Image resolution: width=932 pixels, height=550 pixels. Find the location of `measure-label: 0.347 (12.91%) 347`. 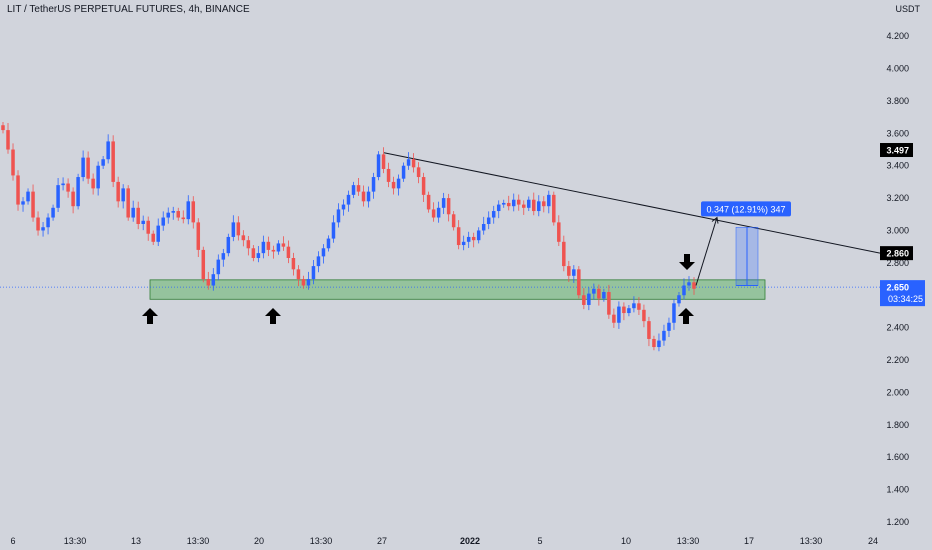

measure-label: 0.347 (12.91%) 347 is located at coordinates (745, 209).